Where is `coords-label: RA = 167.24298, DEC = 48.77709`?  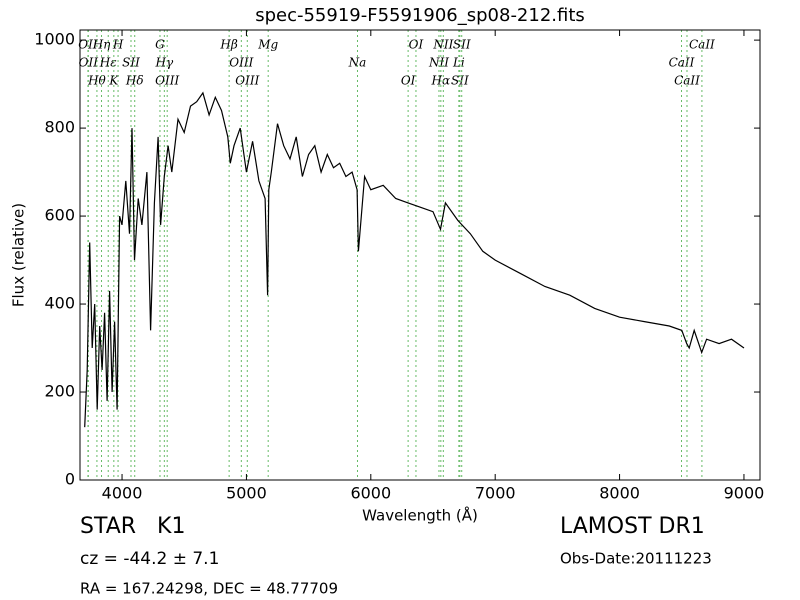 coords-label: RA = 167.24298, DEC = 48.77709 is located at coordinates (209, 589).